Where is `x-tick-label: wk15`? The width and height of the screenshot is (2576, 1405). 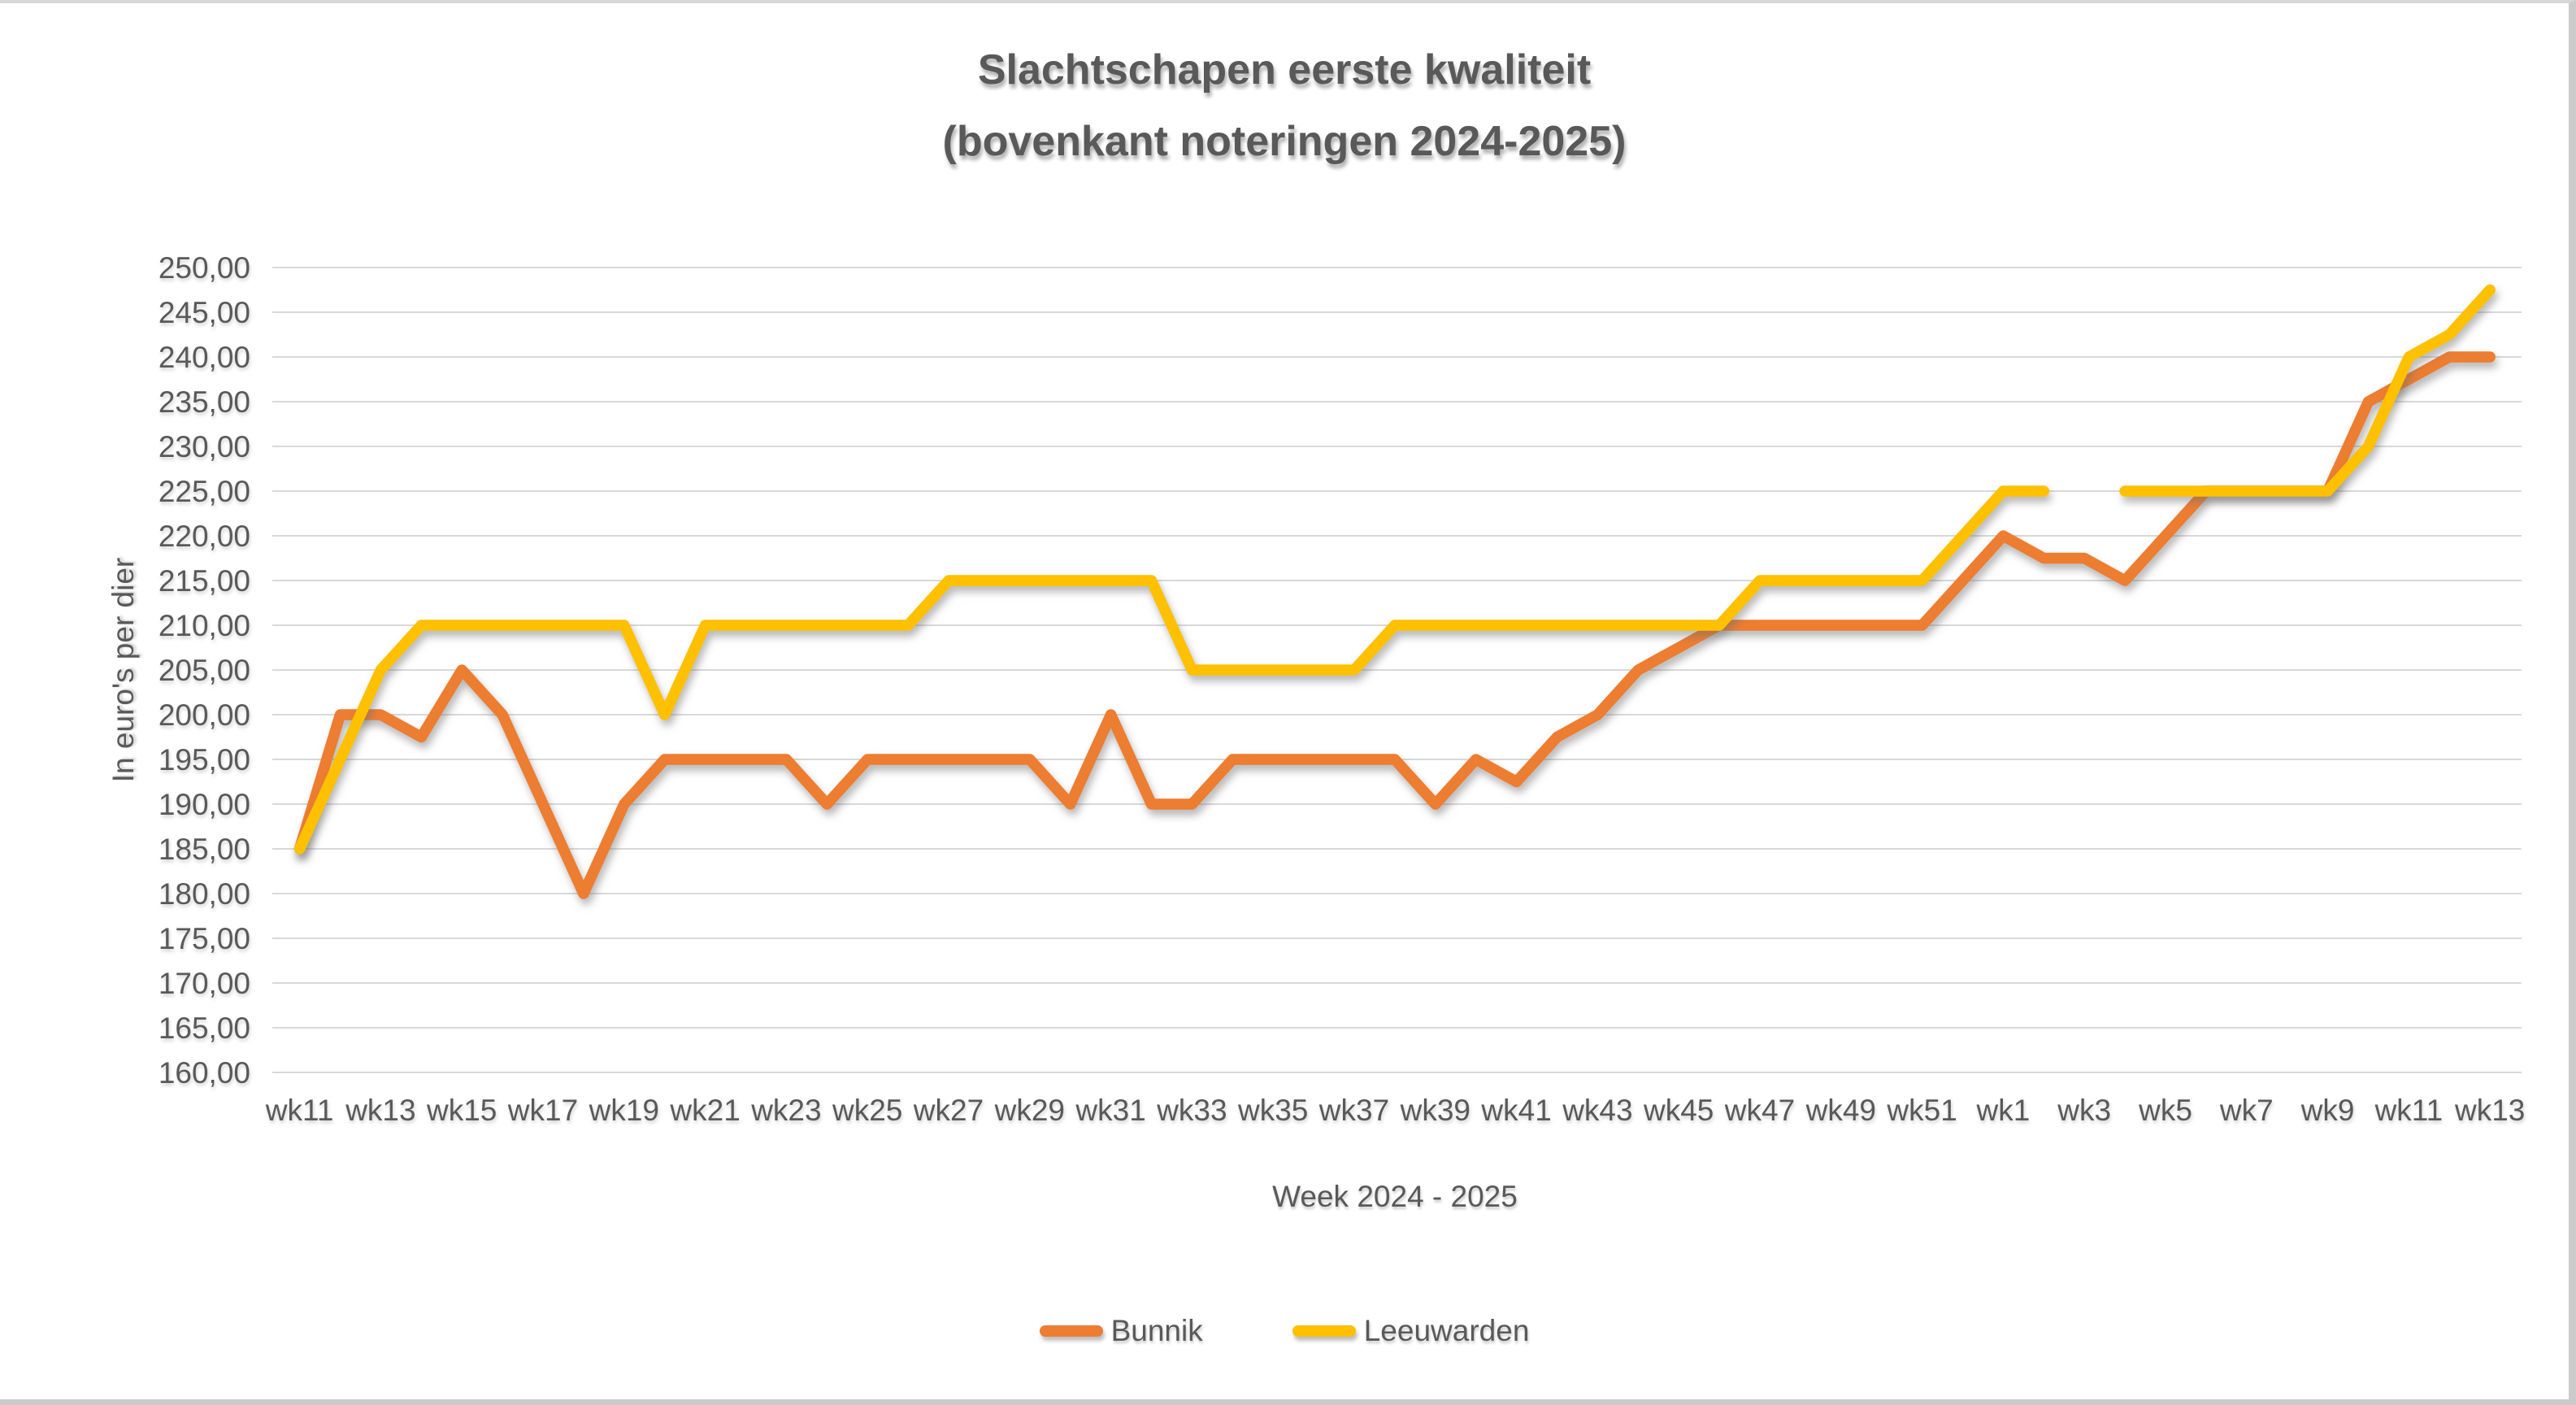 x-tick-label: wk15 is located at coordinates (461, 1110).